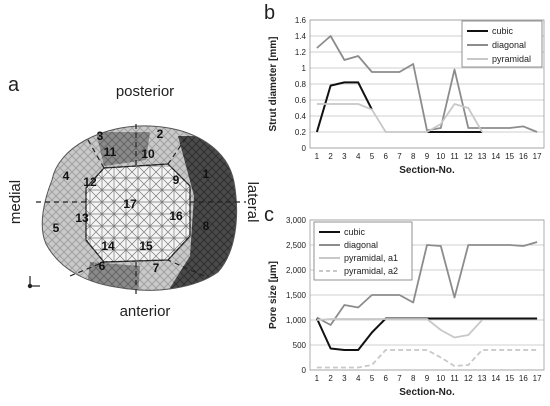  Describe the element at coordinates (371, 258) in the screenshot. I see `legend-label: pyramidal, a1` at that location.